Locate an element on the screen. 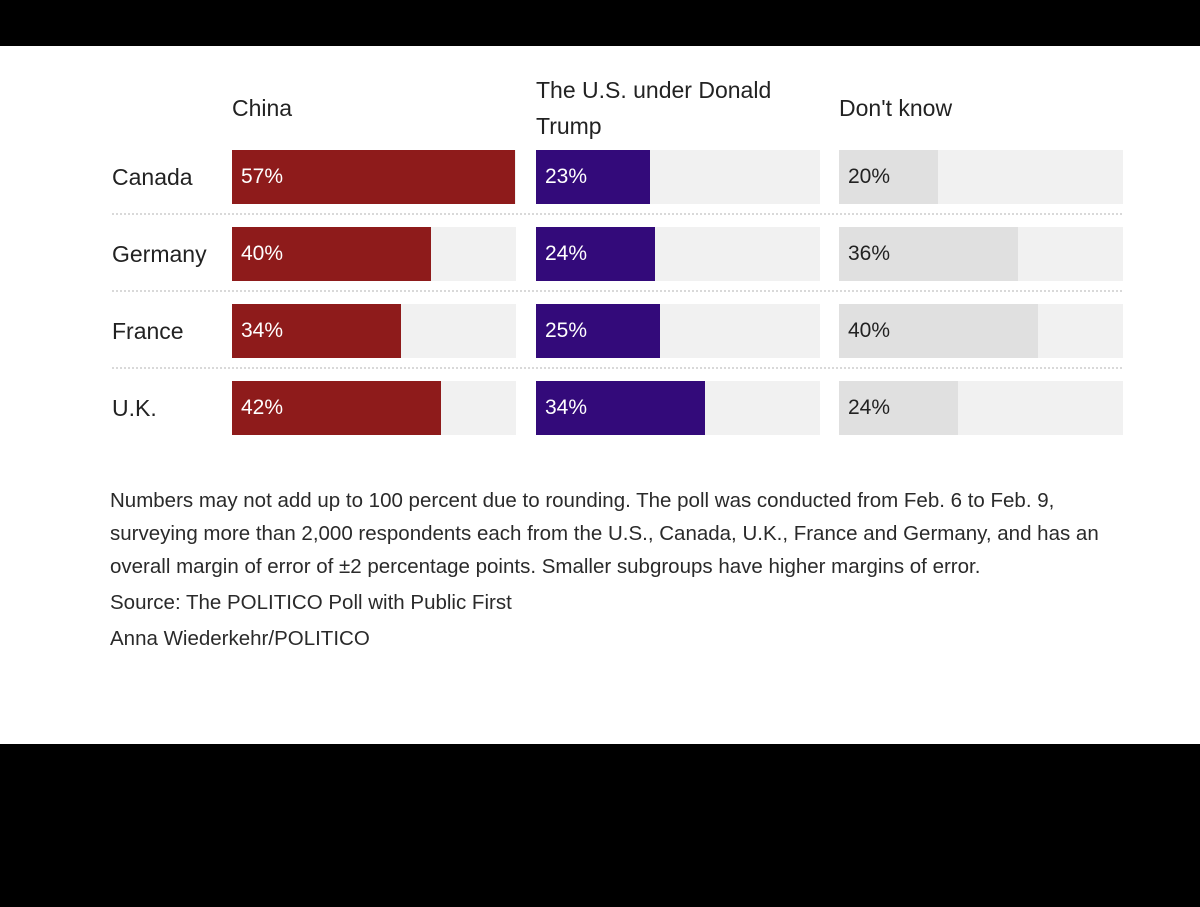 The height and width of the screenshot is (907, 1200). data-label: 23% is located at coordinates (566, 176).